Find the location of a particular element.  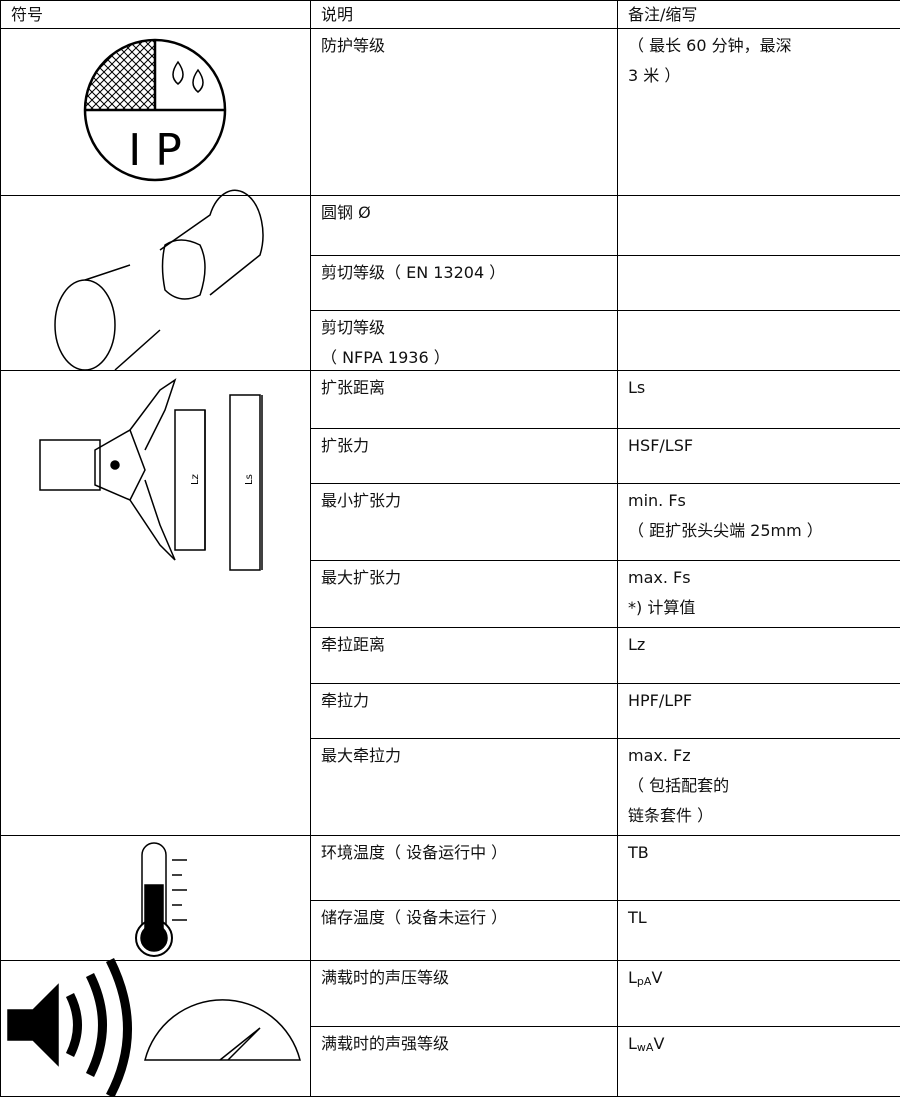

note-text: （ 包括配套的 is located at coordinates (679, 785).